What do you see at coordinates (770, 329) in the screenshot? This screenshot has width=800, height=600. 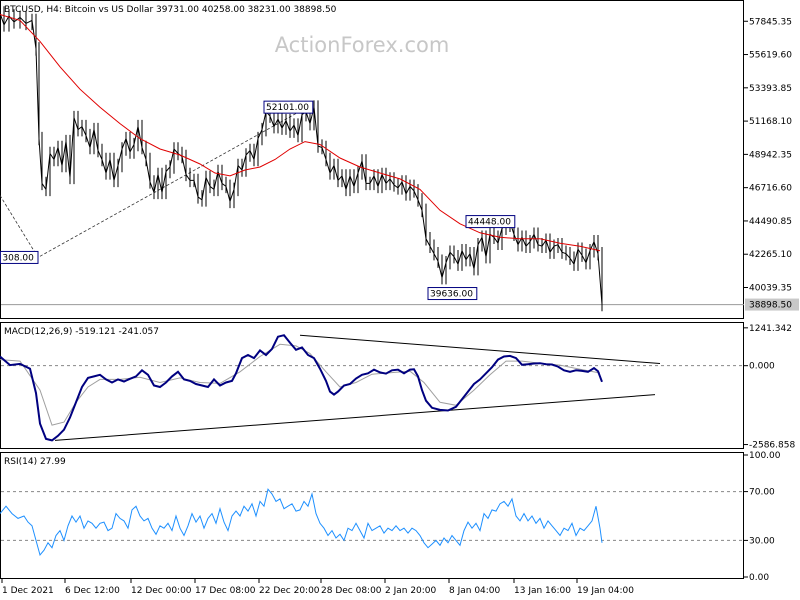 I see `macd-tick-label-0: 1241.342` at bounding box center [770, 329].